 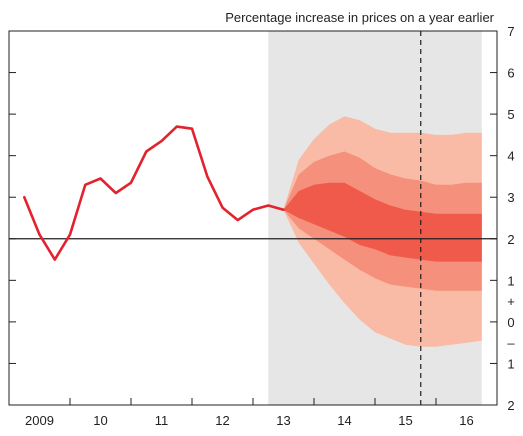 What do you see at coordinates (344, 420) in the screenshot?
I see `x-tick-label: 14` at bounding box center [344, 420].